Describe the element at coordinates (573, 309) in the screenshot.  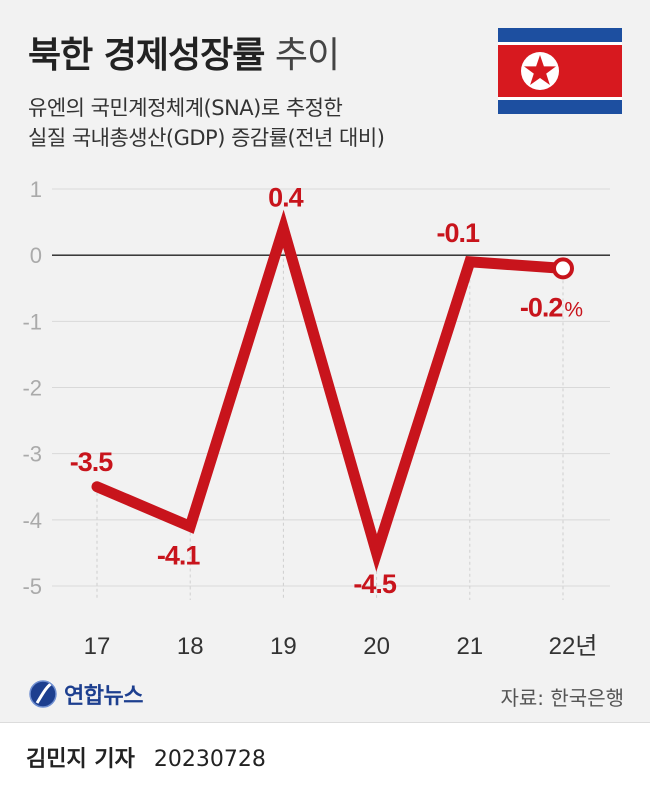
I see `data-label-unit: %` at that location.